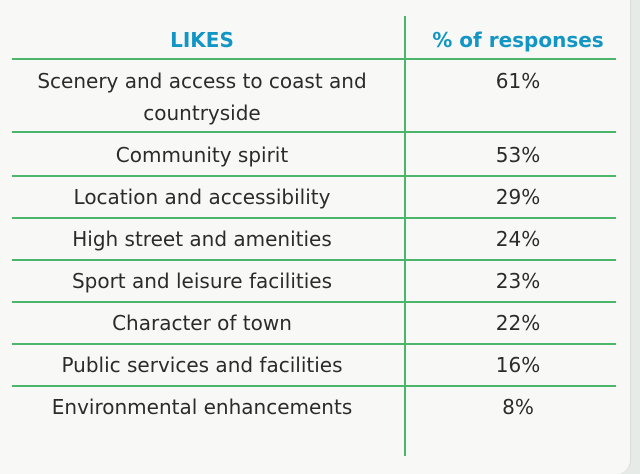 The image size is (640, 474). I want to click on header-percent: % of responses, so click(518, 40).